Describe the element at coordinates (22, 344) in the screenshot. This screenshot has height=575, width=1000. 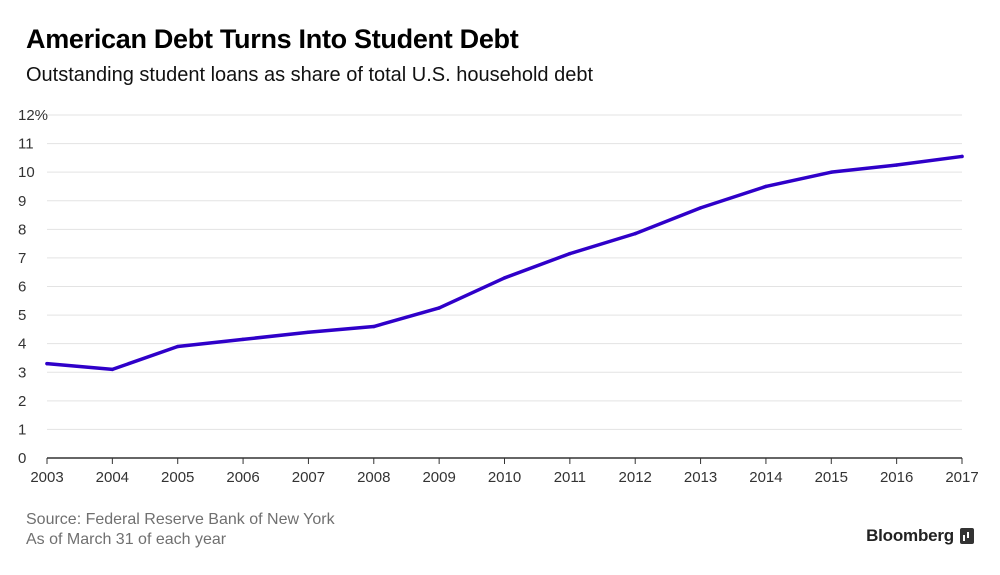
I see `y-tick-label: 4` at that location.